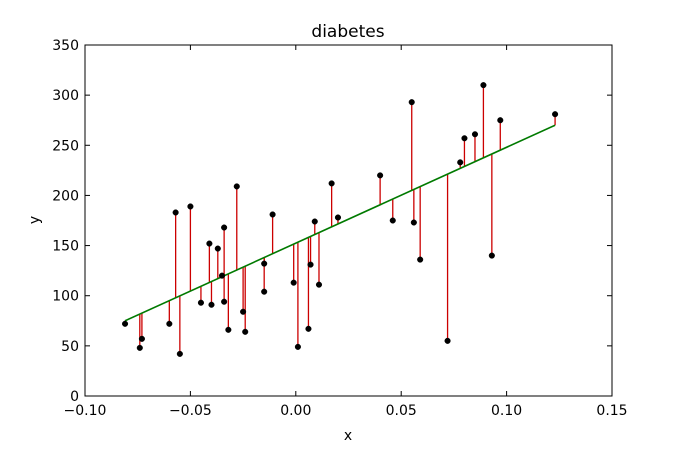 This screenshot has width=680, height=453. I want to click on x-tick-label: −0.10, so click(85, 411).